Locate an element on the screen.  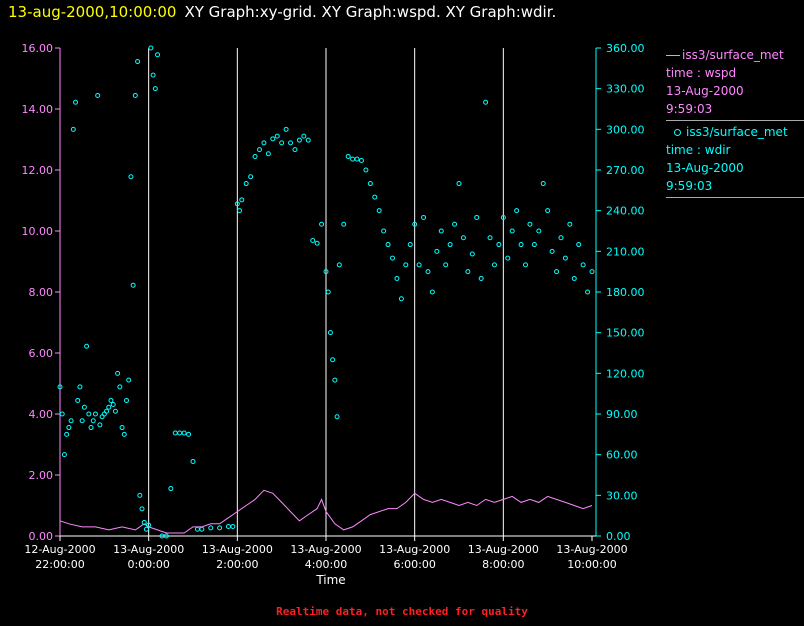
x-tick-time-label: 8:00:00 is located at coordinates (503, 564).